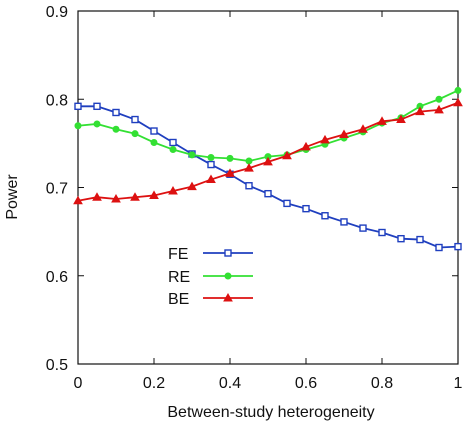  What do you see at coordinates (57, 100) in the screenshot?
I see `y-tick-label: 0.8` at bounding box center [57, 100].